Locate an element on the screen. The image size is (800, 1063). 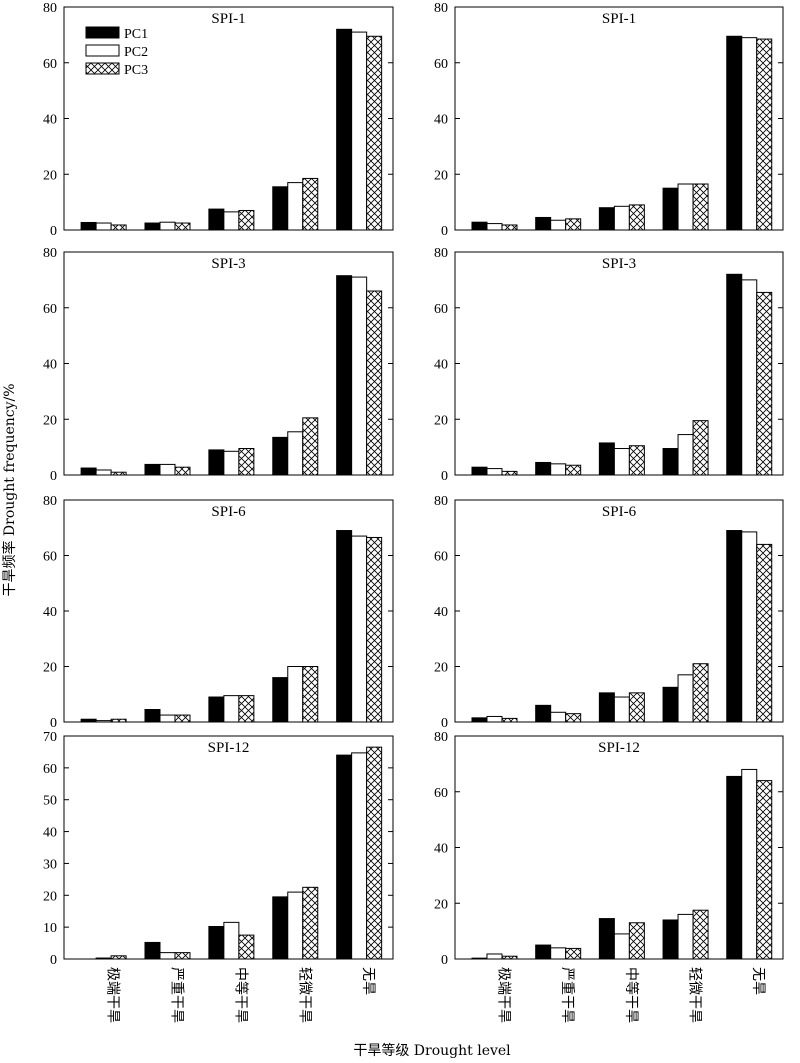
panel-title: SPI-6 is located at coordinates (228, 512).